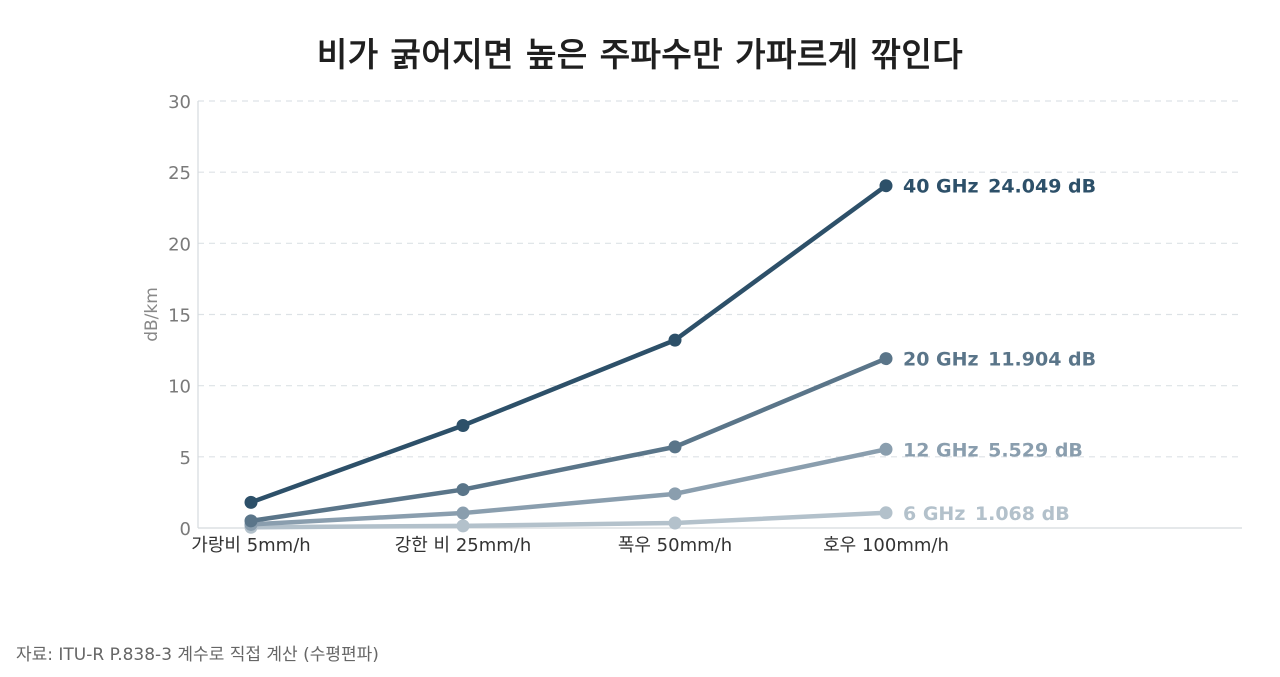 The width and height of the screenshot is (1280, 677). What do you see at coordinates (179, 173) in the screenshot?
I see `y-tick-label: 25` at bounding box center [179, 173].